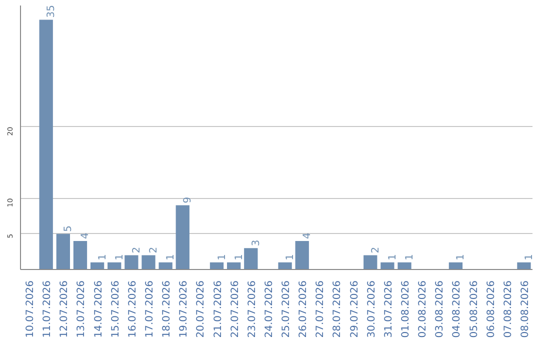 This screenshot has height=340, width=540. What do you see at coordinates (218, 309) in the screenshot?
I see `x-tick-label: 21.07.2026` at bounding box center [218, 309].